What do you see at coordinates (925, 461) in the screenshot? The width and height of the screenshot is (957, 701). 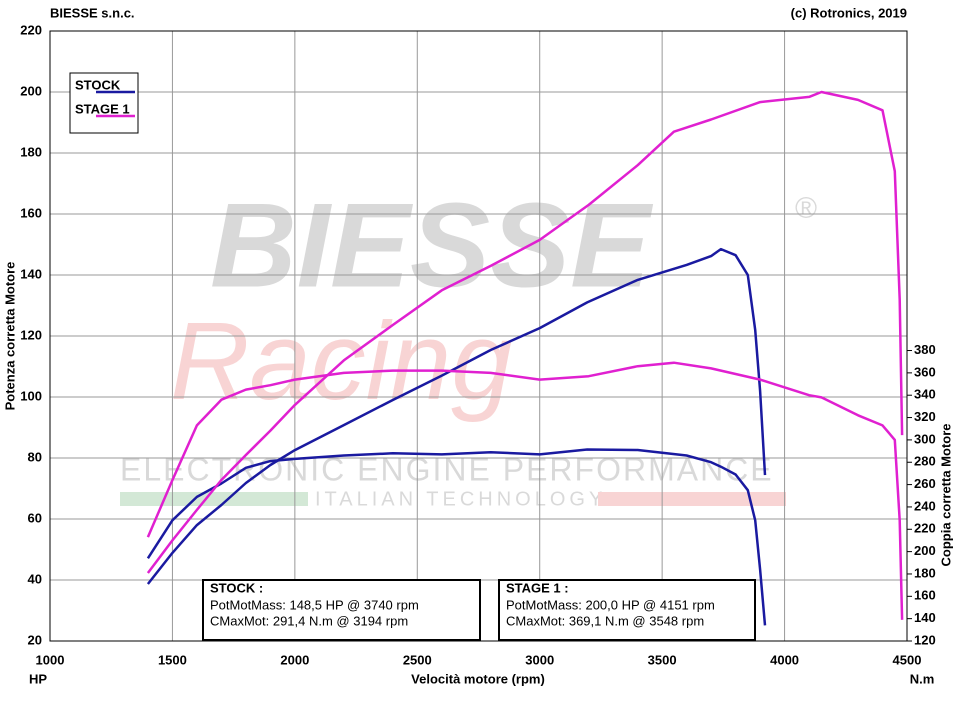 I see `y2-tick-label: 280` at bounding box center [925, 461].